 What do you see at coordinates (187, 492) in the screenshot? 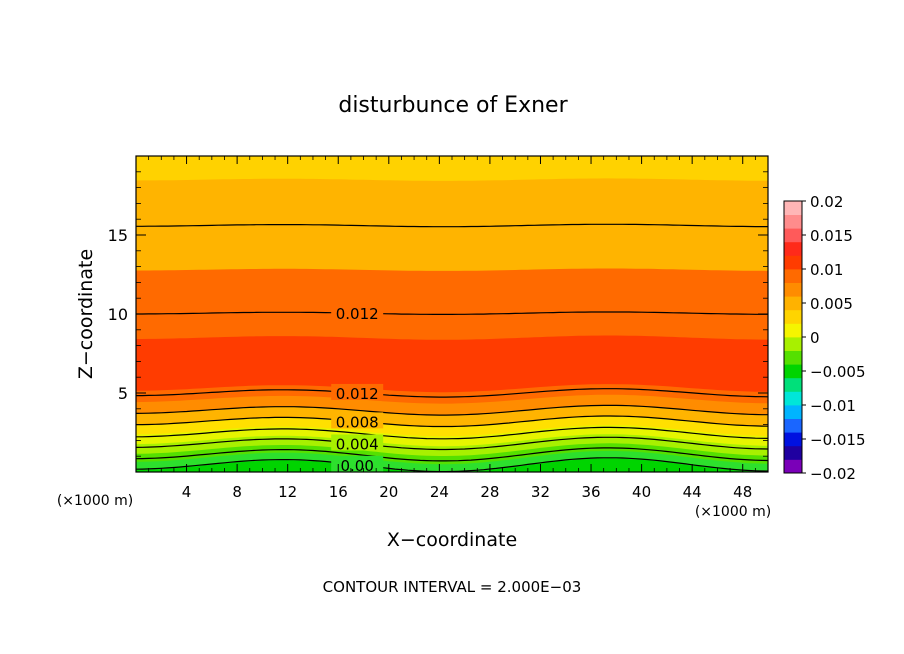
I see `x-tick-label: 4` at bounding box center [187, 492].